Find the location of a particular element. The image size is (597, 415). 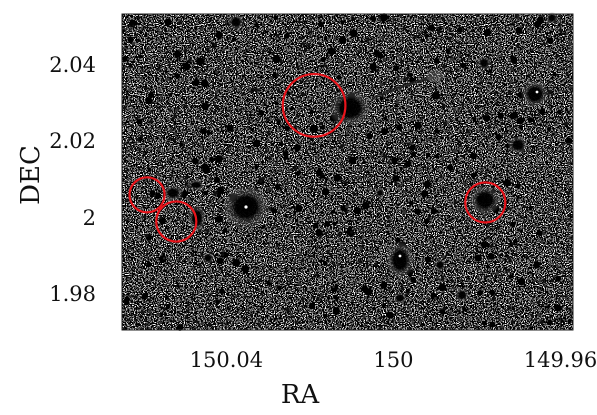

x-tick-label: 150.04 is located at coordinates (226, 360).